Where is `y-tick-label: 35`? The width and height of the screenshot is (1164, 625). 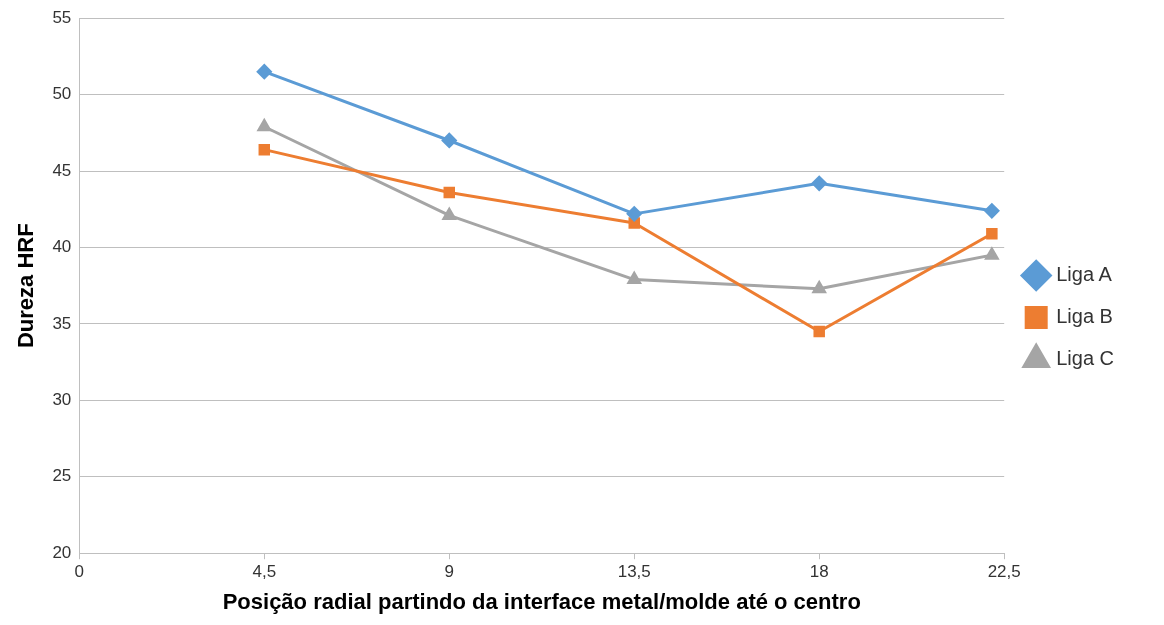 y-tick-label: 35 is located at coordinates (62, 323).